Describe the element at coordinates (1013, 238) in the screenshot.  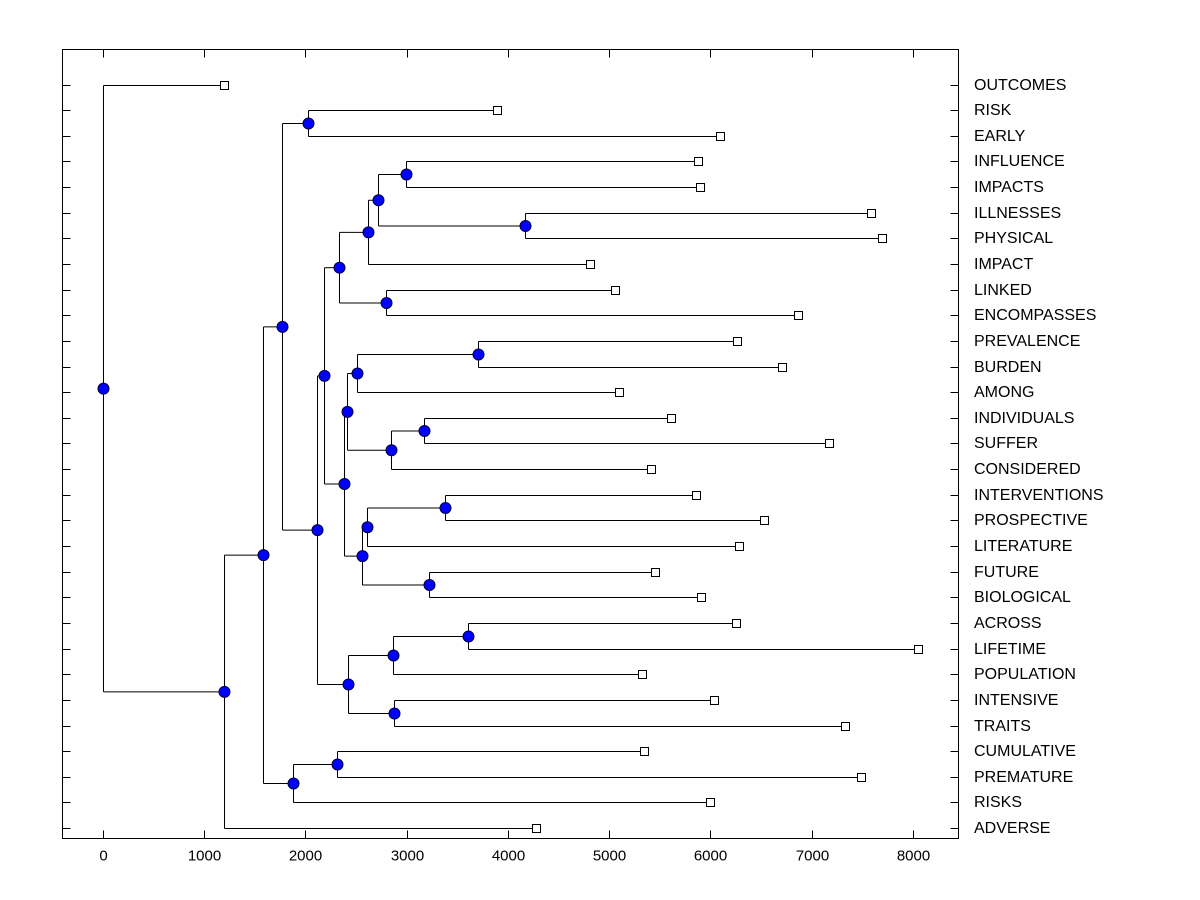
I see `leaf-label: PHYSICAL` at that location.